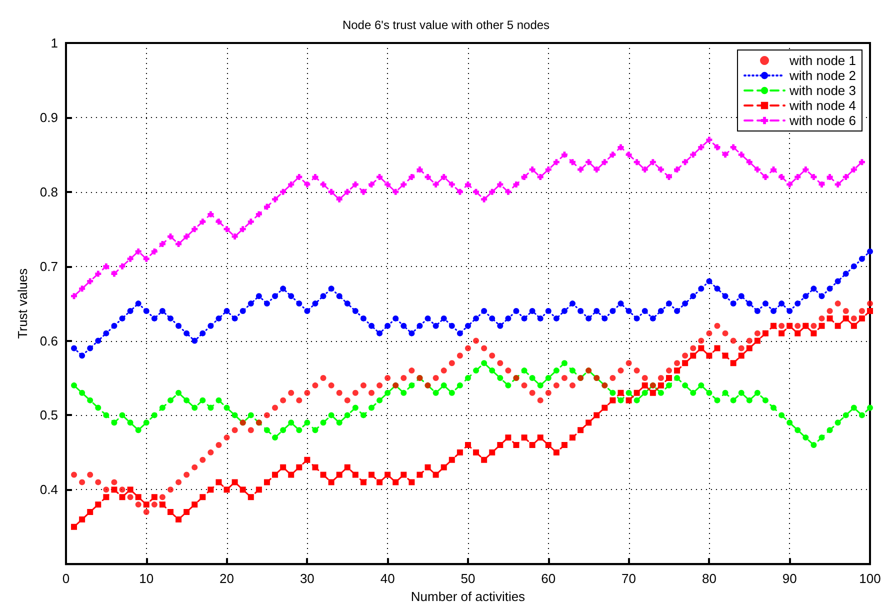  I want to click on y-tick-label: 0.8, so click(49, 192).